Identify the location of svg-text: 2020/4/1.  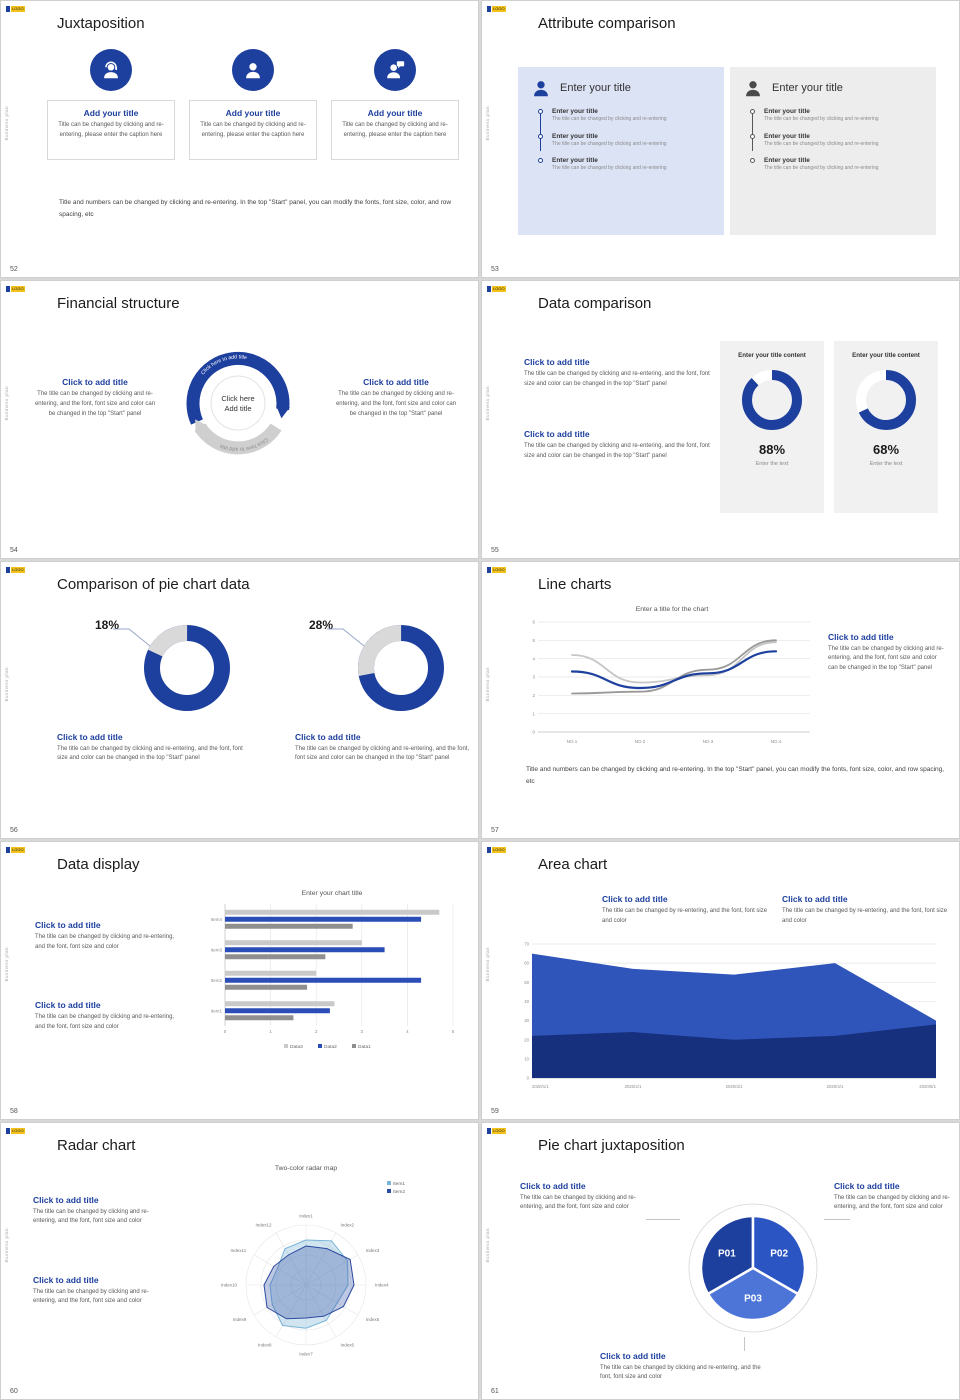
(835, 1086).